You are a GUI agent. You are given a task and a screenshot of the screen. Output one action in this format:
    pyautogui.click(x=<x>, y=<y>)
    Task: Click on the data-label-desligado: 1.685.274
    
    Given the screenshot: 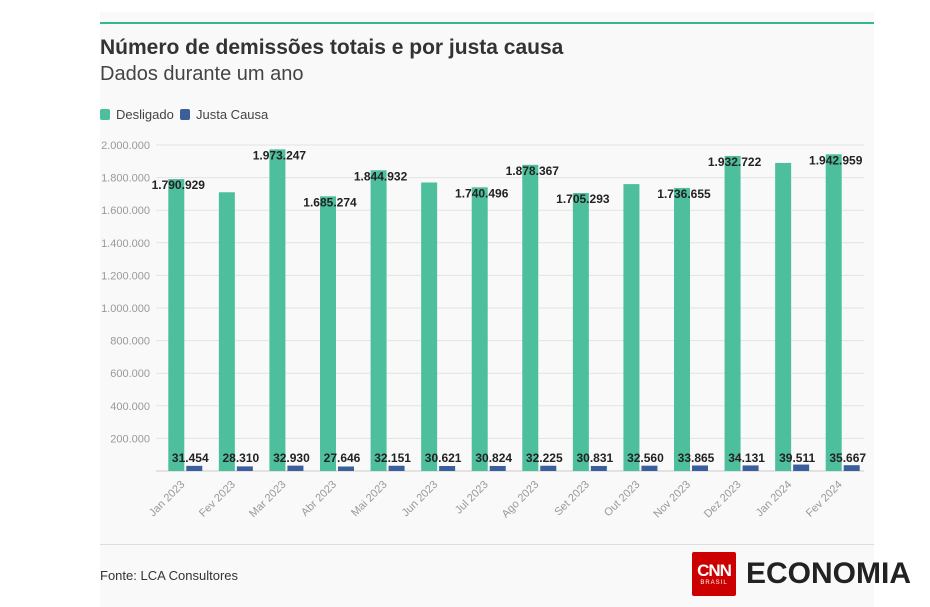 What is the action you would take?
    pyautogui.click(x=330, y=202)
    